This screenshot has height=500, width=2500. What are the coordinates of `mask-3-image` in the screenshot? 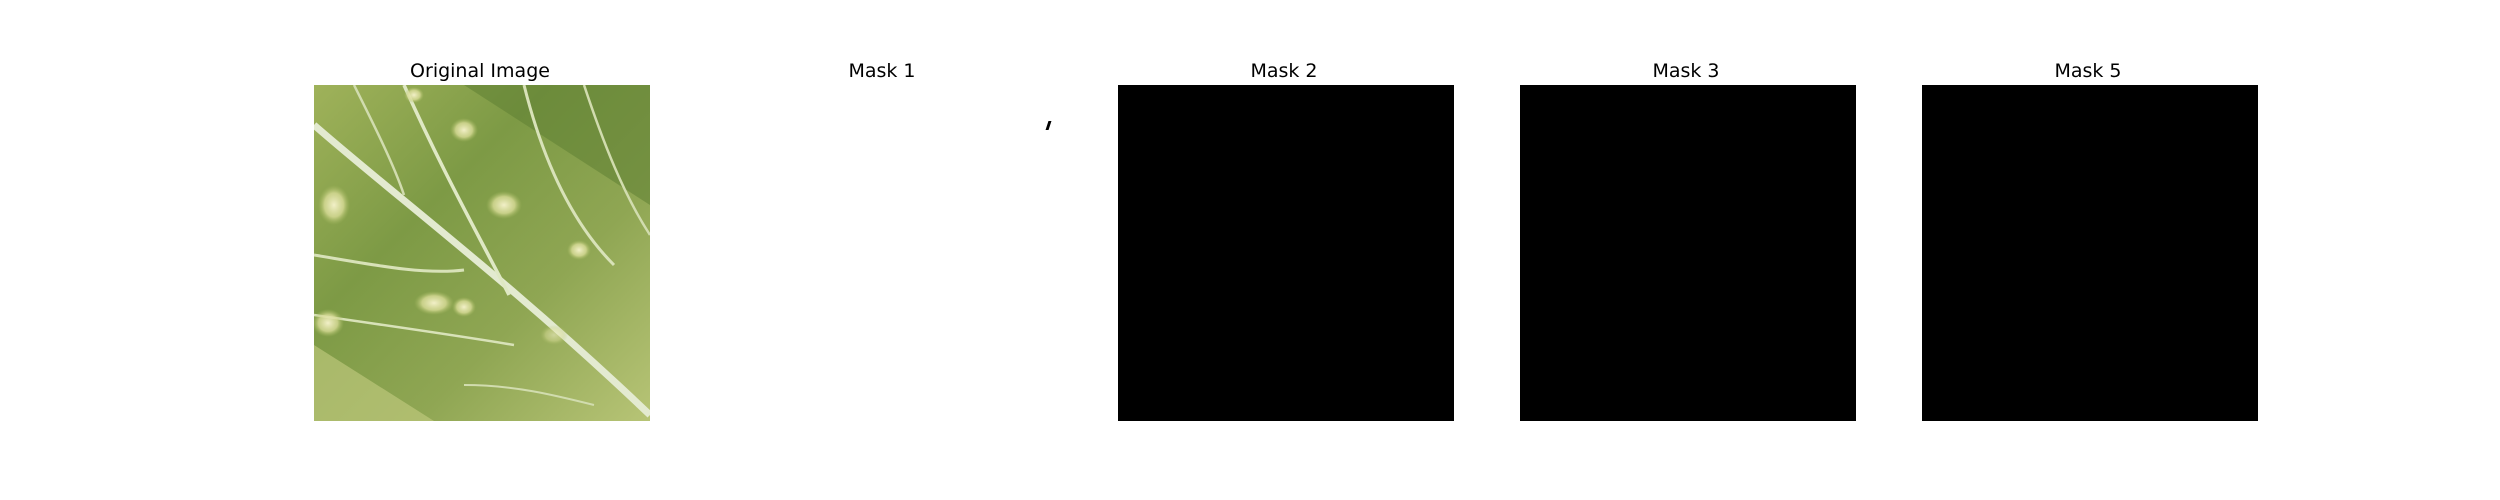 It's located at (1688, 253).